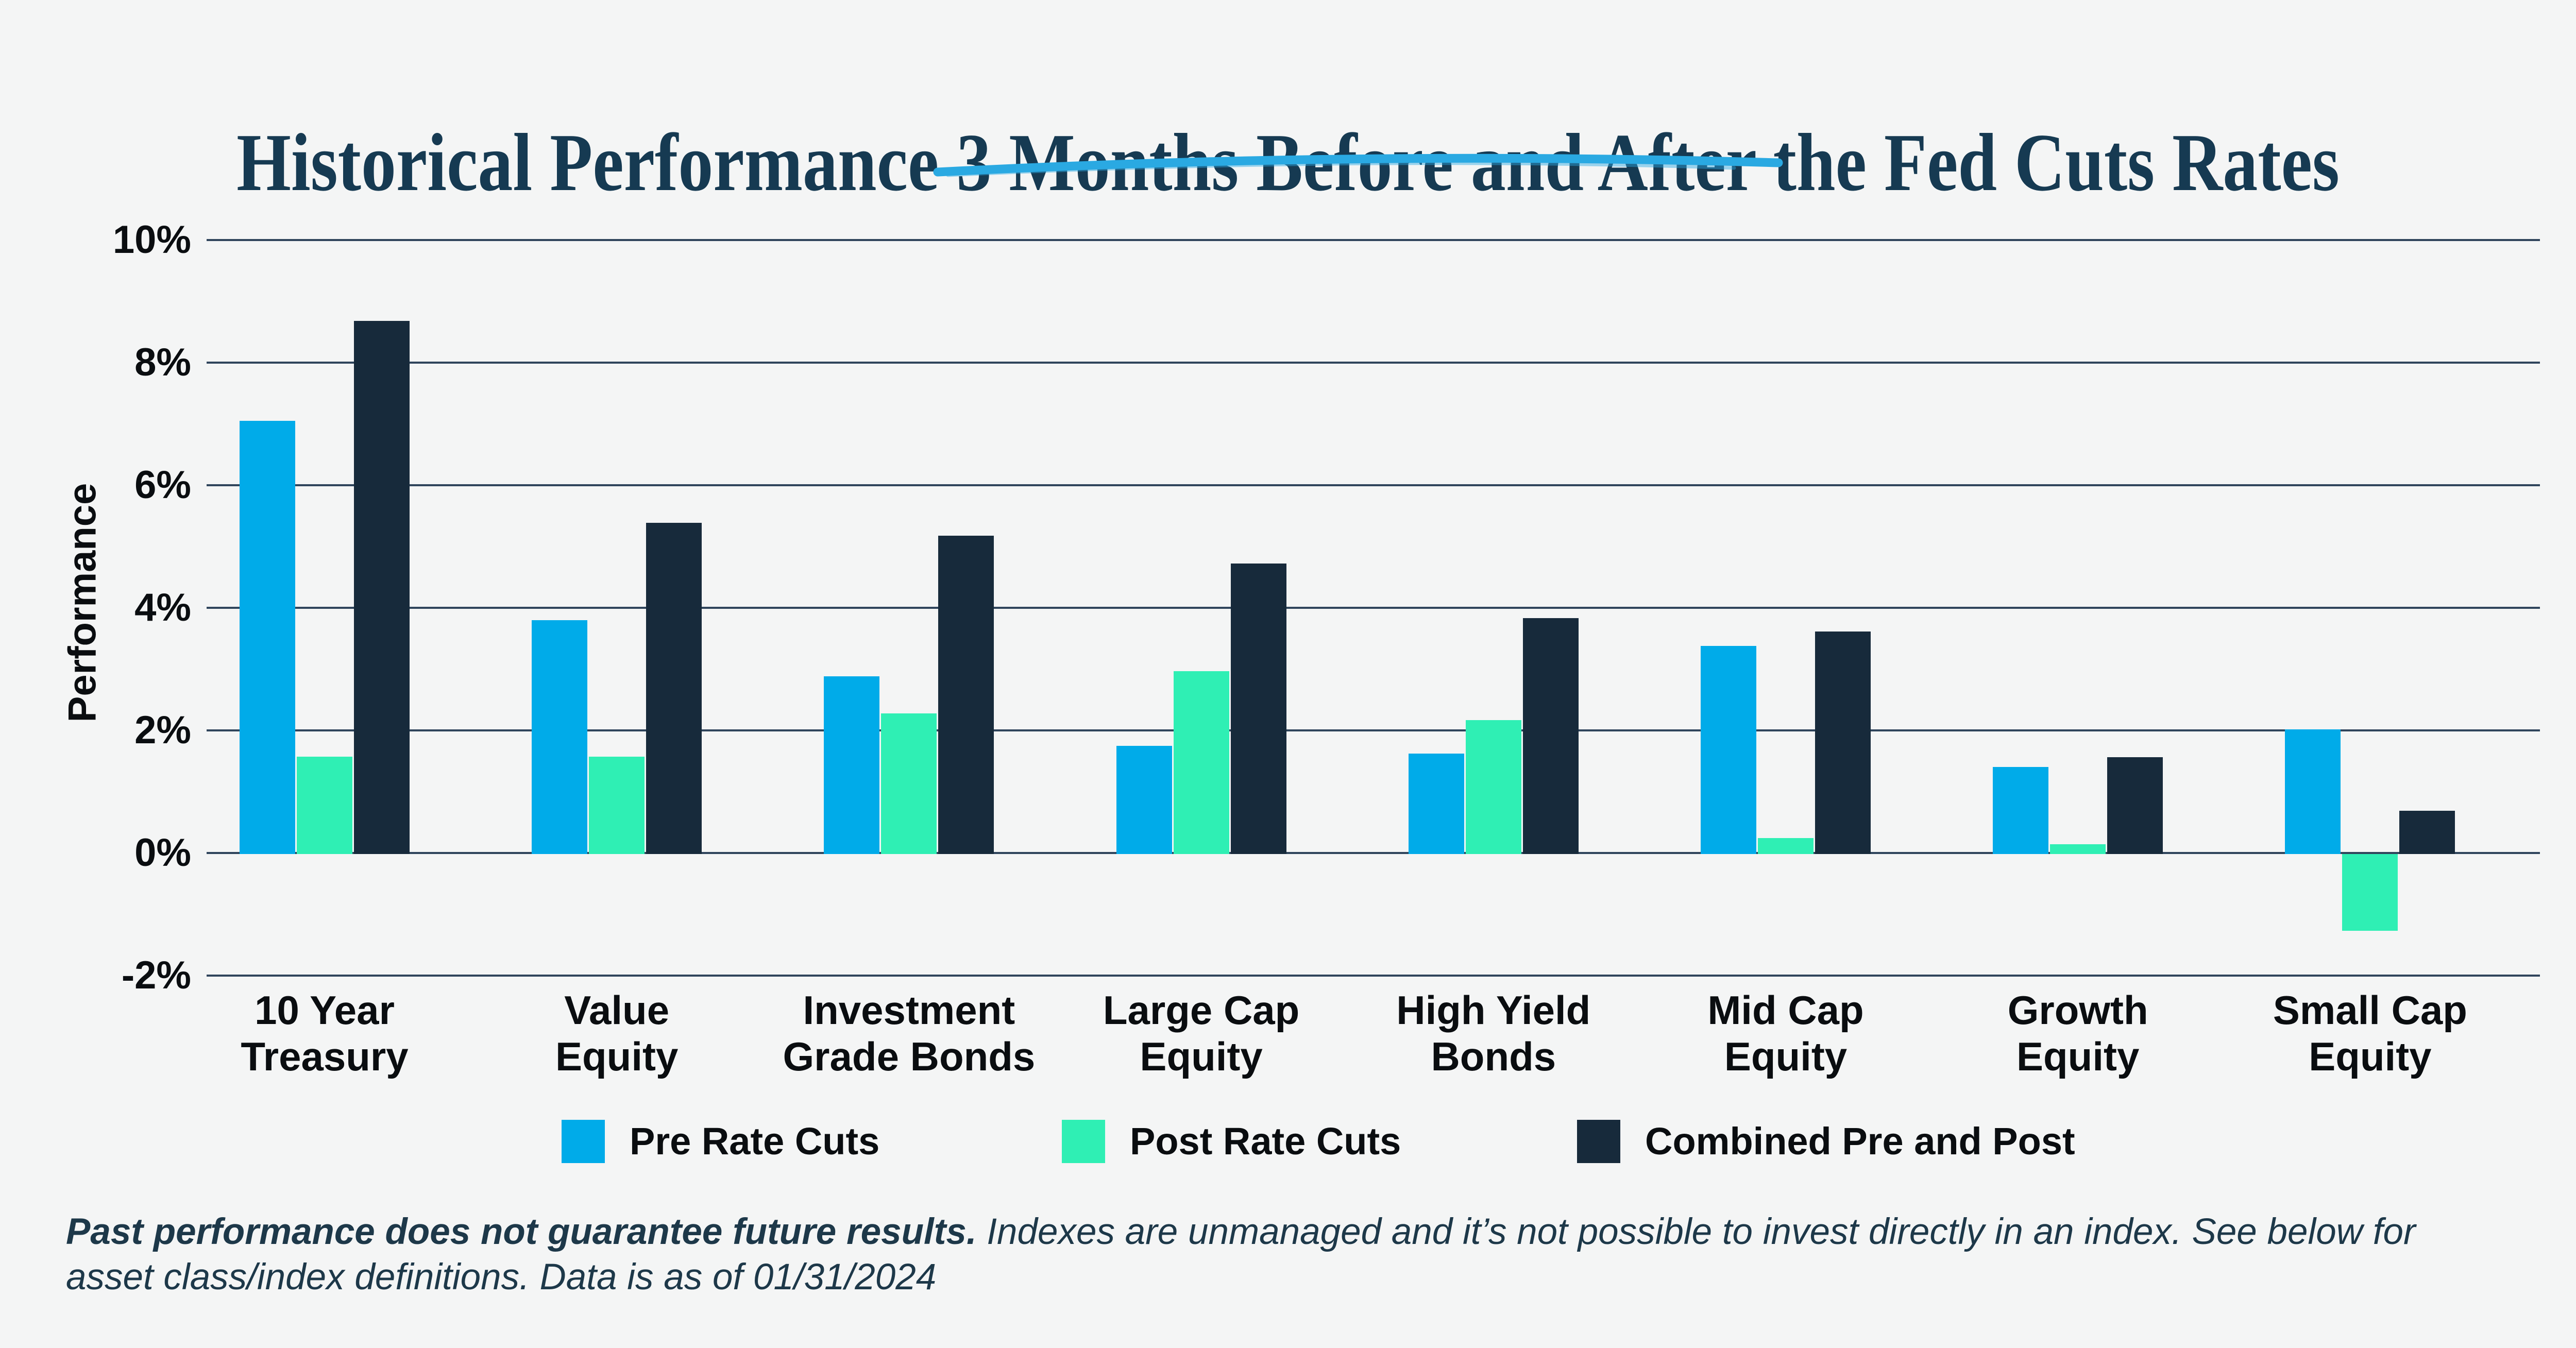 This screenshot has width=2576, height=1348. Describe the element at coordinates (2077, 1033) in the screenshot. I see `x-category-label-growth-equity: Growth Equity` at that location.